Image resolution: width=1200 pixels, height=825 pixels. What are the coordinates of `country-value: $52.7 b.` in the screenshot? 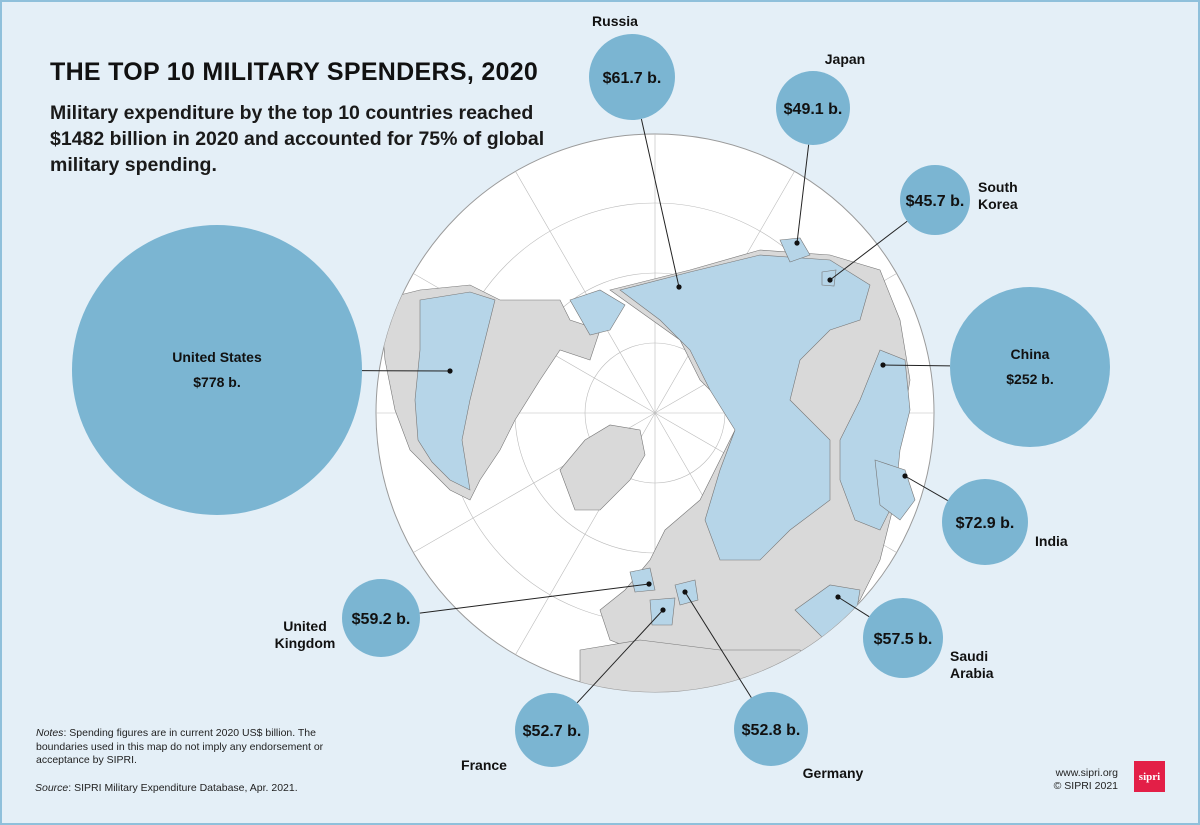 It's located at (552, 731).